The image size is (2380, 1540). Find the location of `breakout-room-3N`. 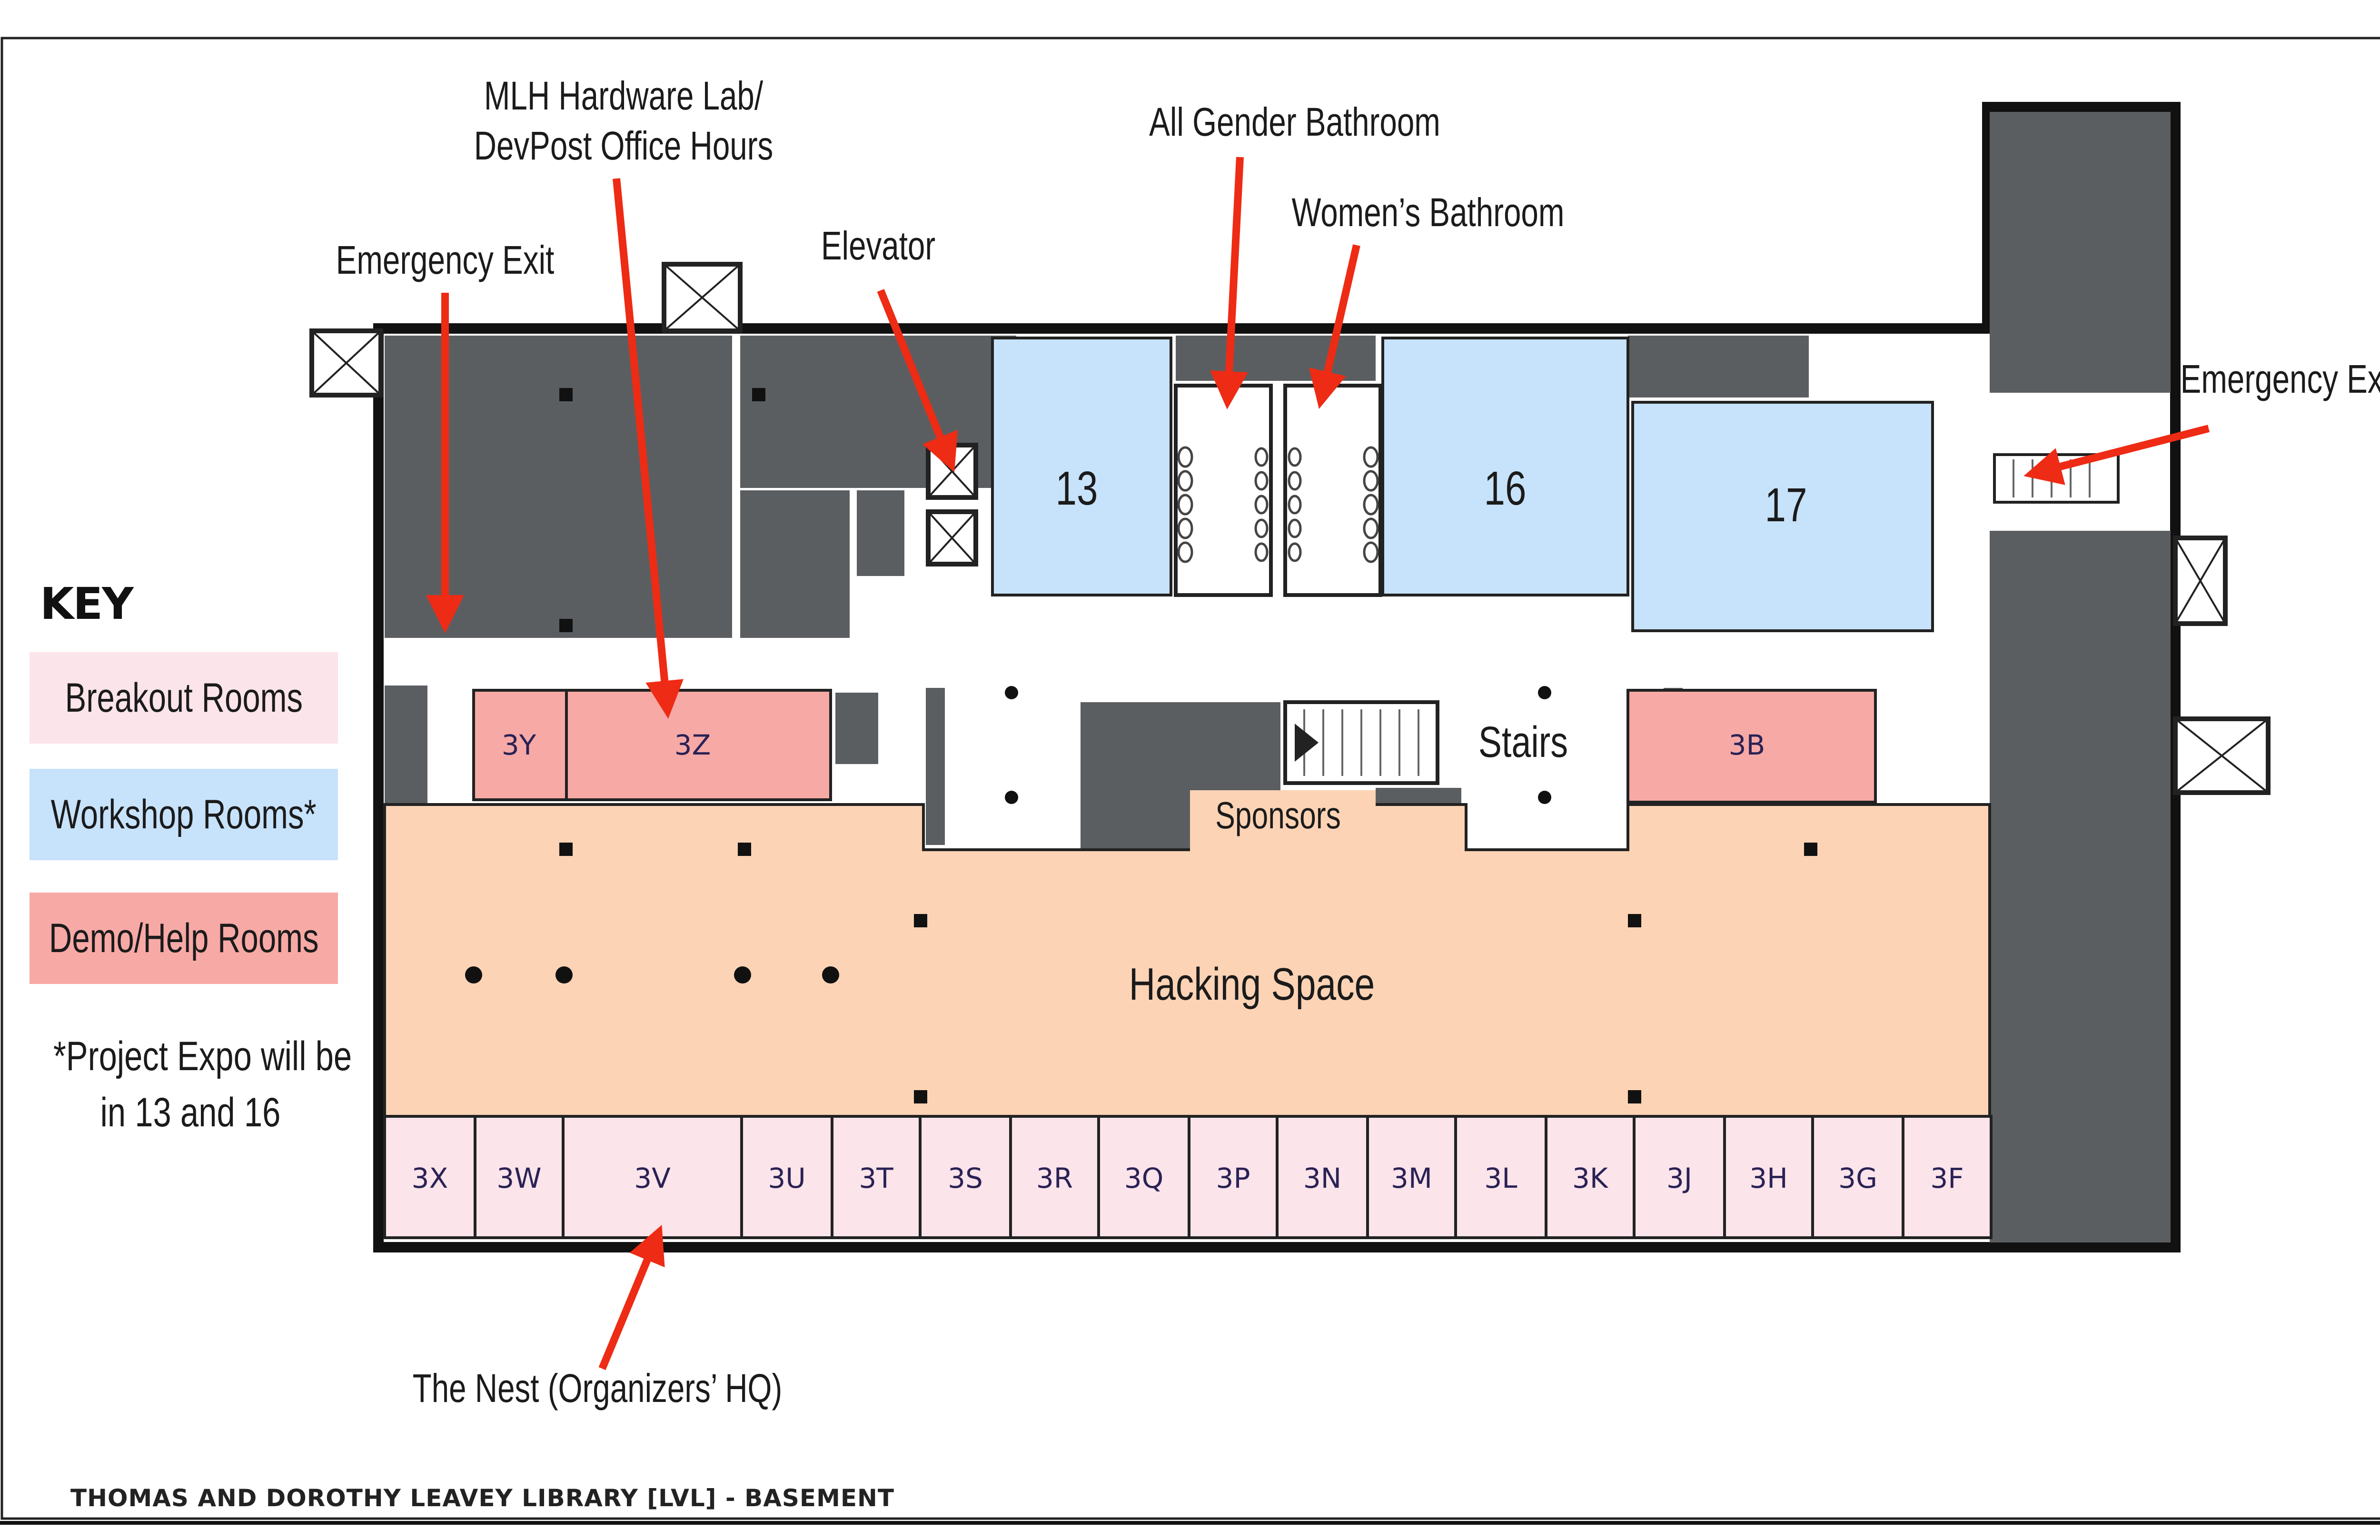

breakout-room-3N is located at coordinates (1322, 1177).